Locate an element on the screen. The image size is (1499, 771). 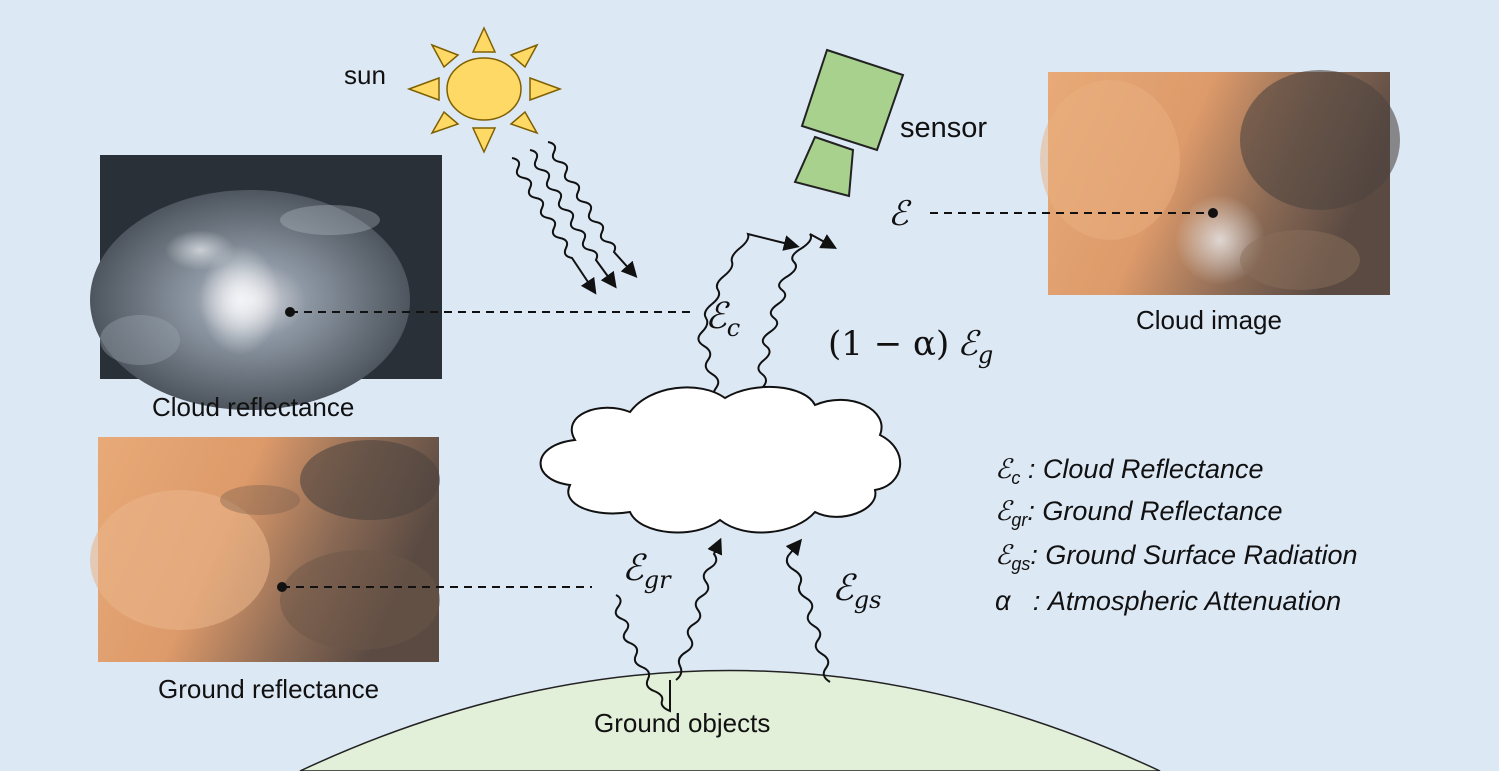
symbol-e-gr: ℰgr is located at coordinates (647, 571).